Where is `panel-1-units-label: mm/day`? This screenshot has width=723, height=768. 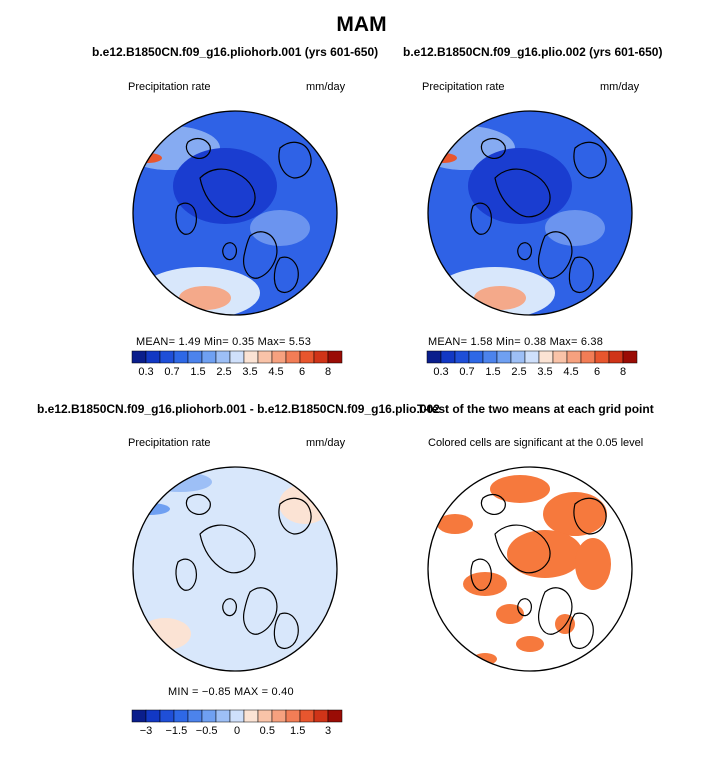 panel-1-units-label: mm/day is located at coordinates (326, 87).